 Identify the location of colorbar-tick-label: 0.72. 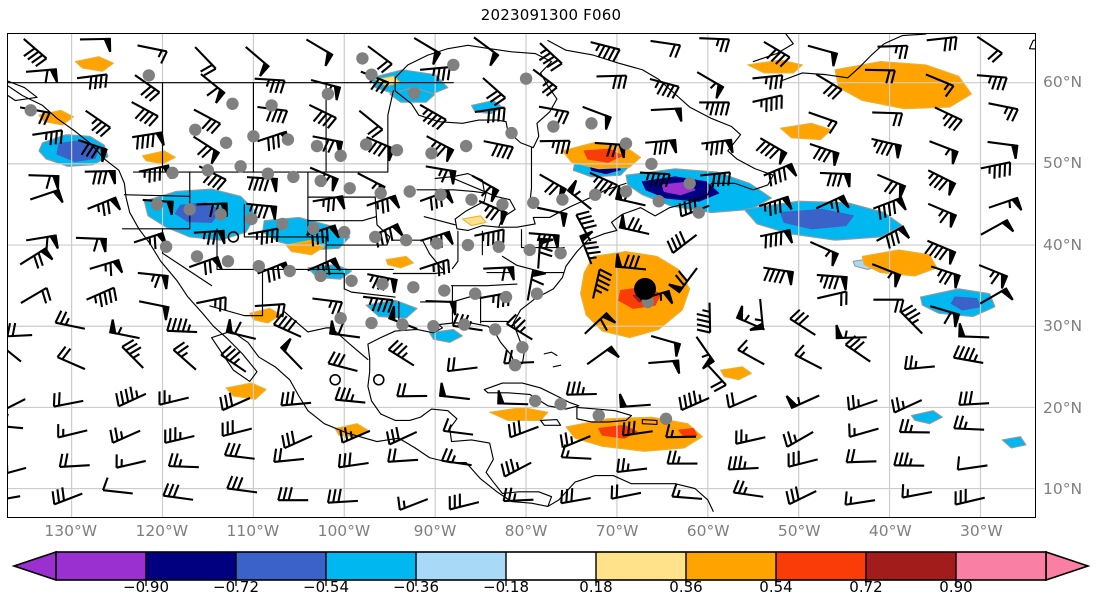
(866, 587).